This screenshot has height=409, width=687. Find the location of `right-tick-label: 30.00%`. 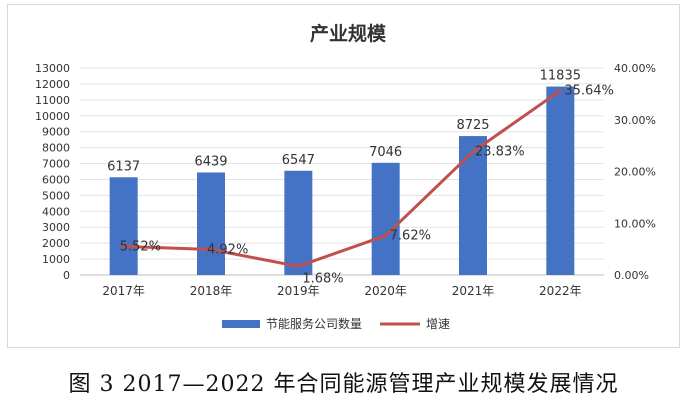

right-tick-label: 30.00% is located at coordinates (635, 120).